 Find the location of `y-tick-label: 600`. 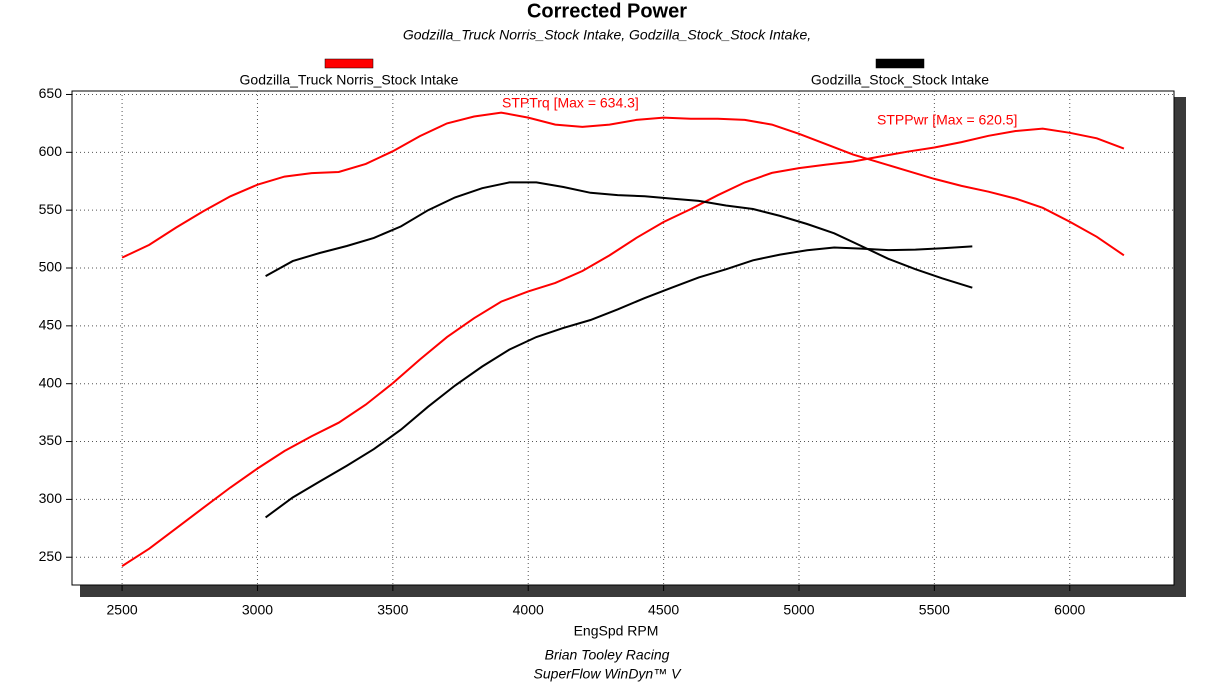

y-tick-label: 600 is located at coordinates (51, 151).